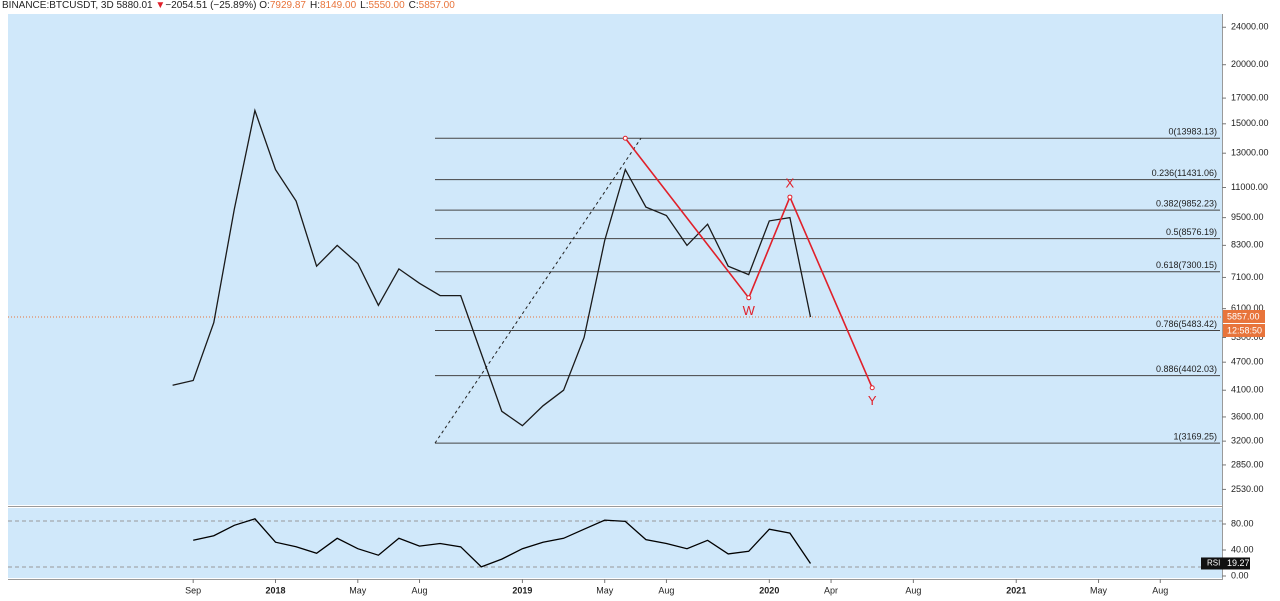 The image size is (1280, 601). I want to click on y-tick-label: 17000.00, so click(1250, 97).